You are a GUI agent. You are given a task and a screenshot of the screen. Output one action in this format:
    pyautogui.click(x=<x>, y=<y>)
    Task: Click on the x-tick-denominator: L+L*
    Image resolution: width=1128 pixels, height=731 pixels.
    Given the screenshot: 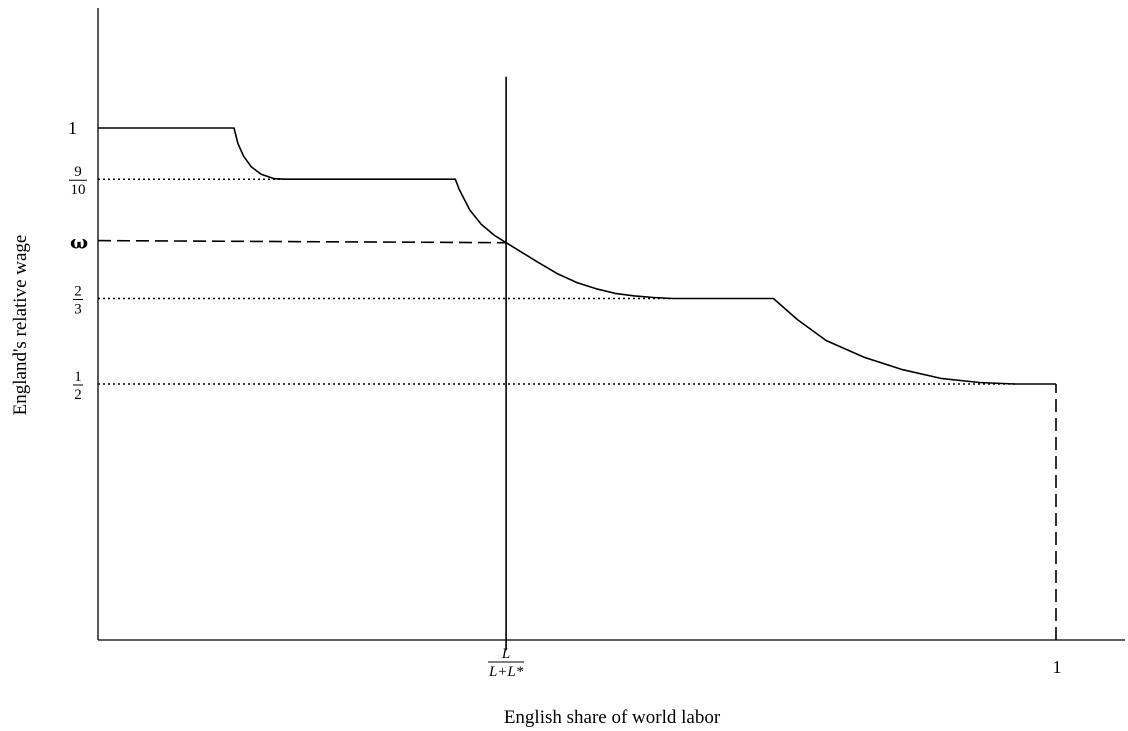 What is the action you would take?
    pyautogui.click(x=506, y=672)
    